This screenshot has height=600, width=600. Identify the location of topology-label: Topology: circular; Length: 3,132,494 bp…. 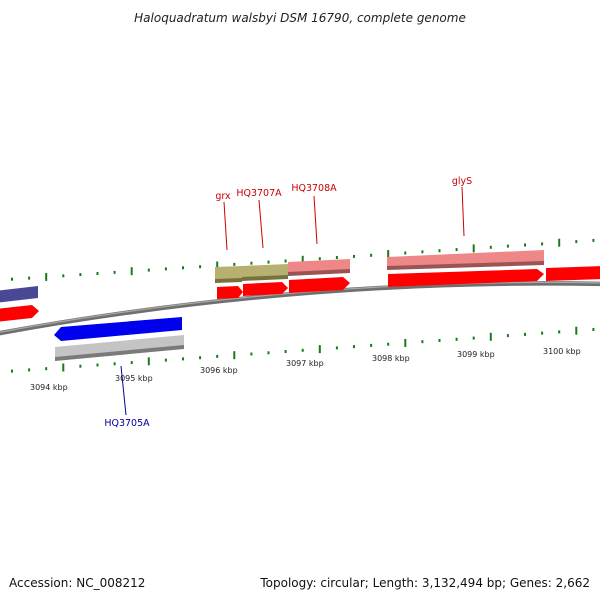
(425, 583).